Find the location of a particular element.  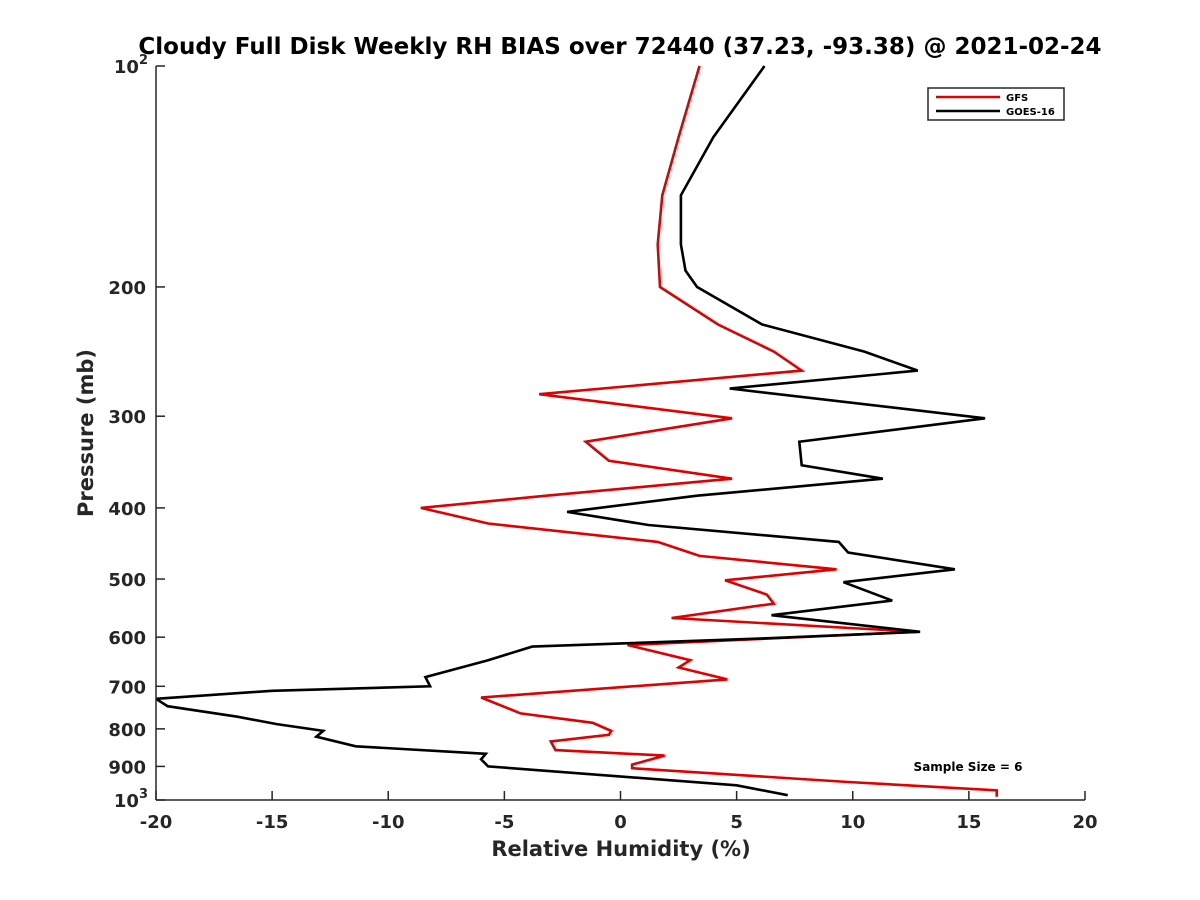

x-tick-label: 15 is located at coordinates (968, 822).